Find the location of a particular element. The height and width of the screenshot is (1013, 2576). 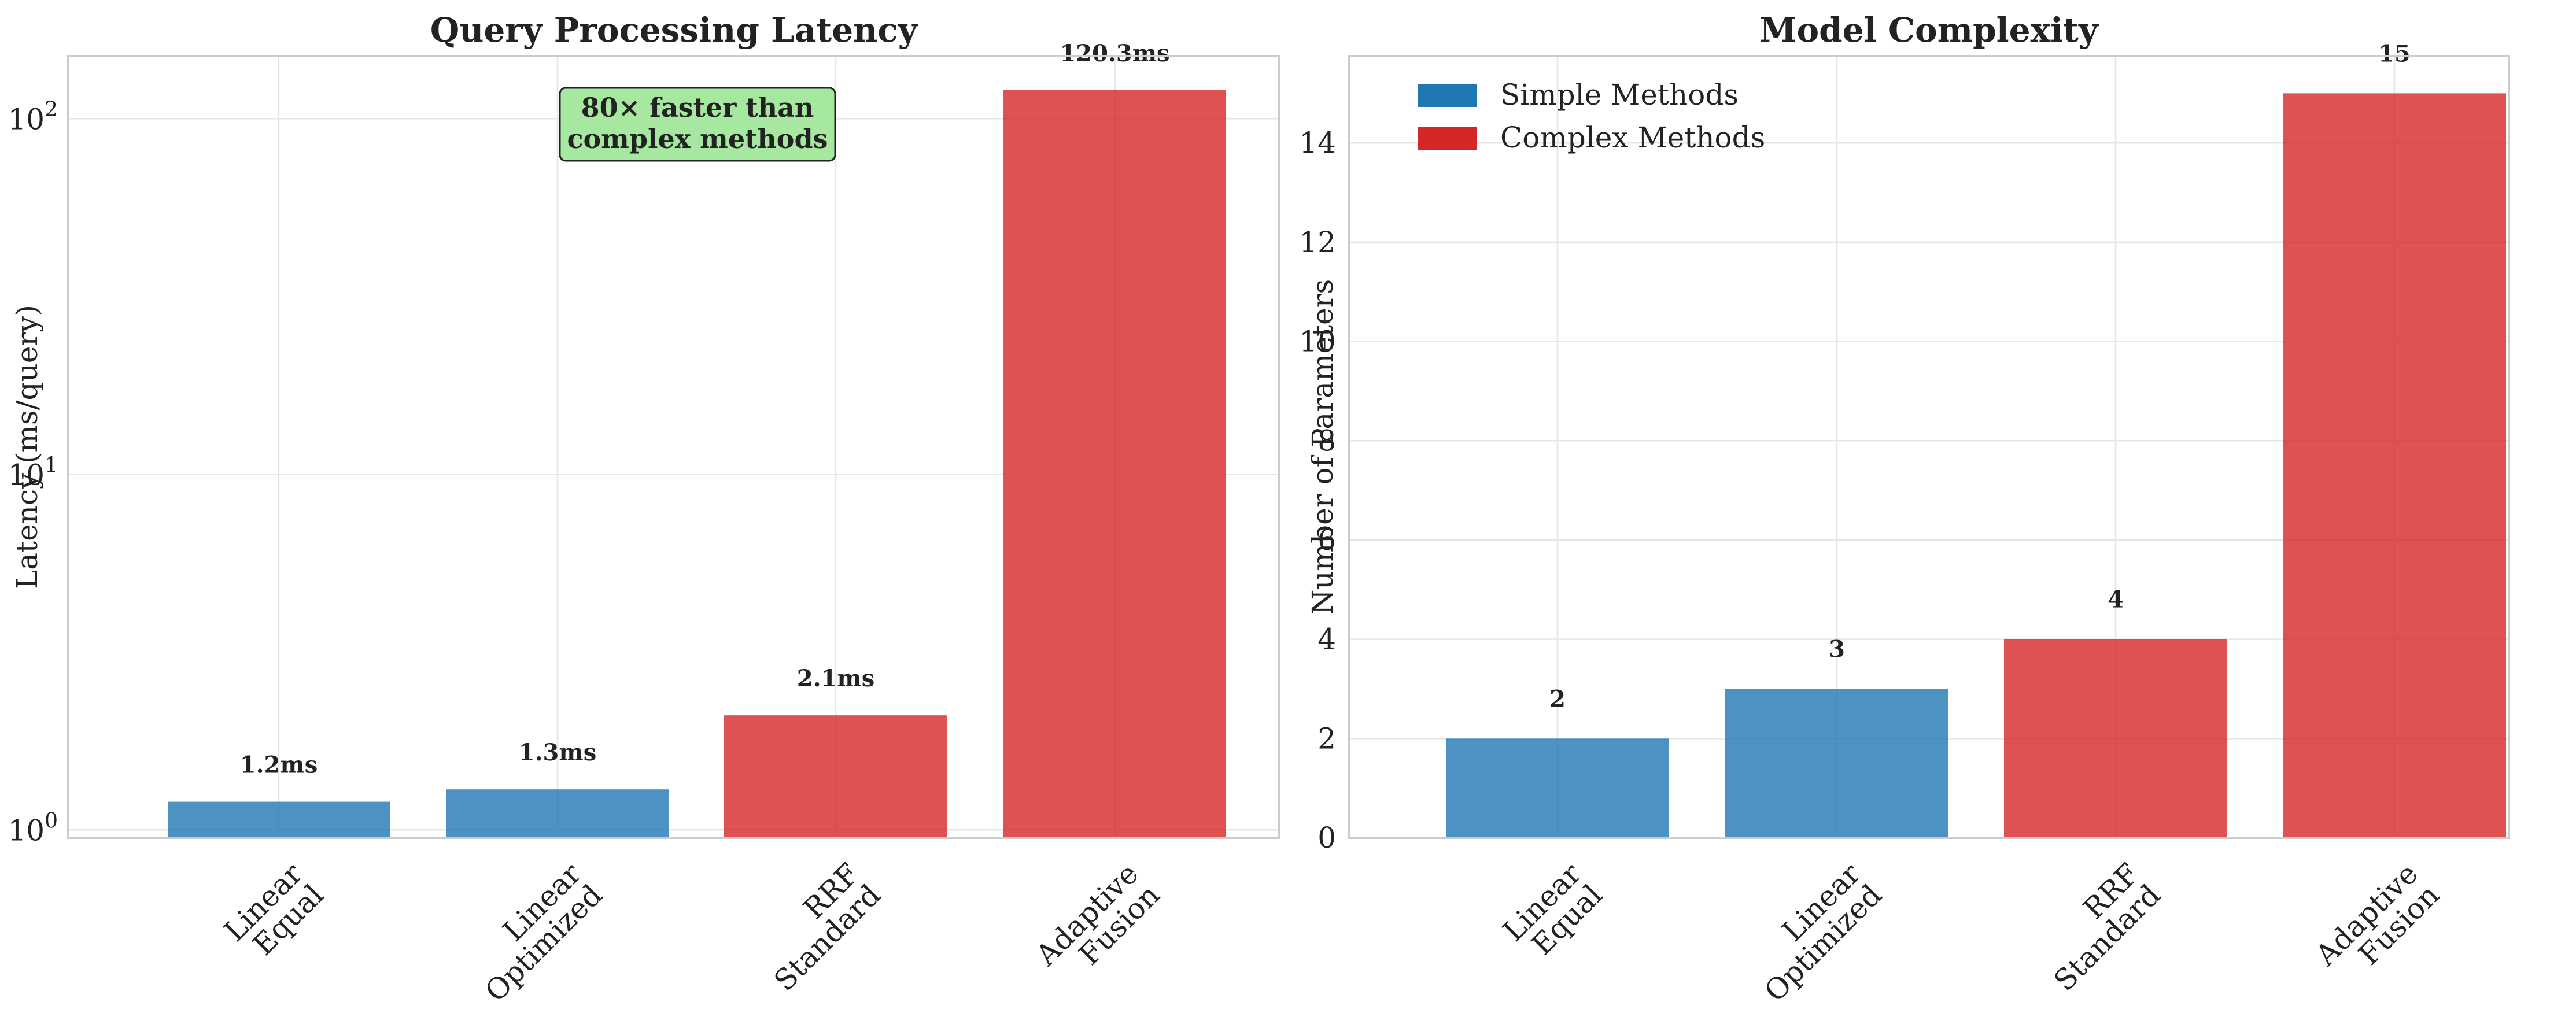

chart-title: Query Processing Latency is located at coordinates (674, 30).